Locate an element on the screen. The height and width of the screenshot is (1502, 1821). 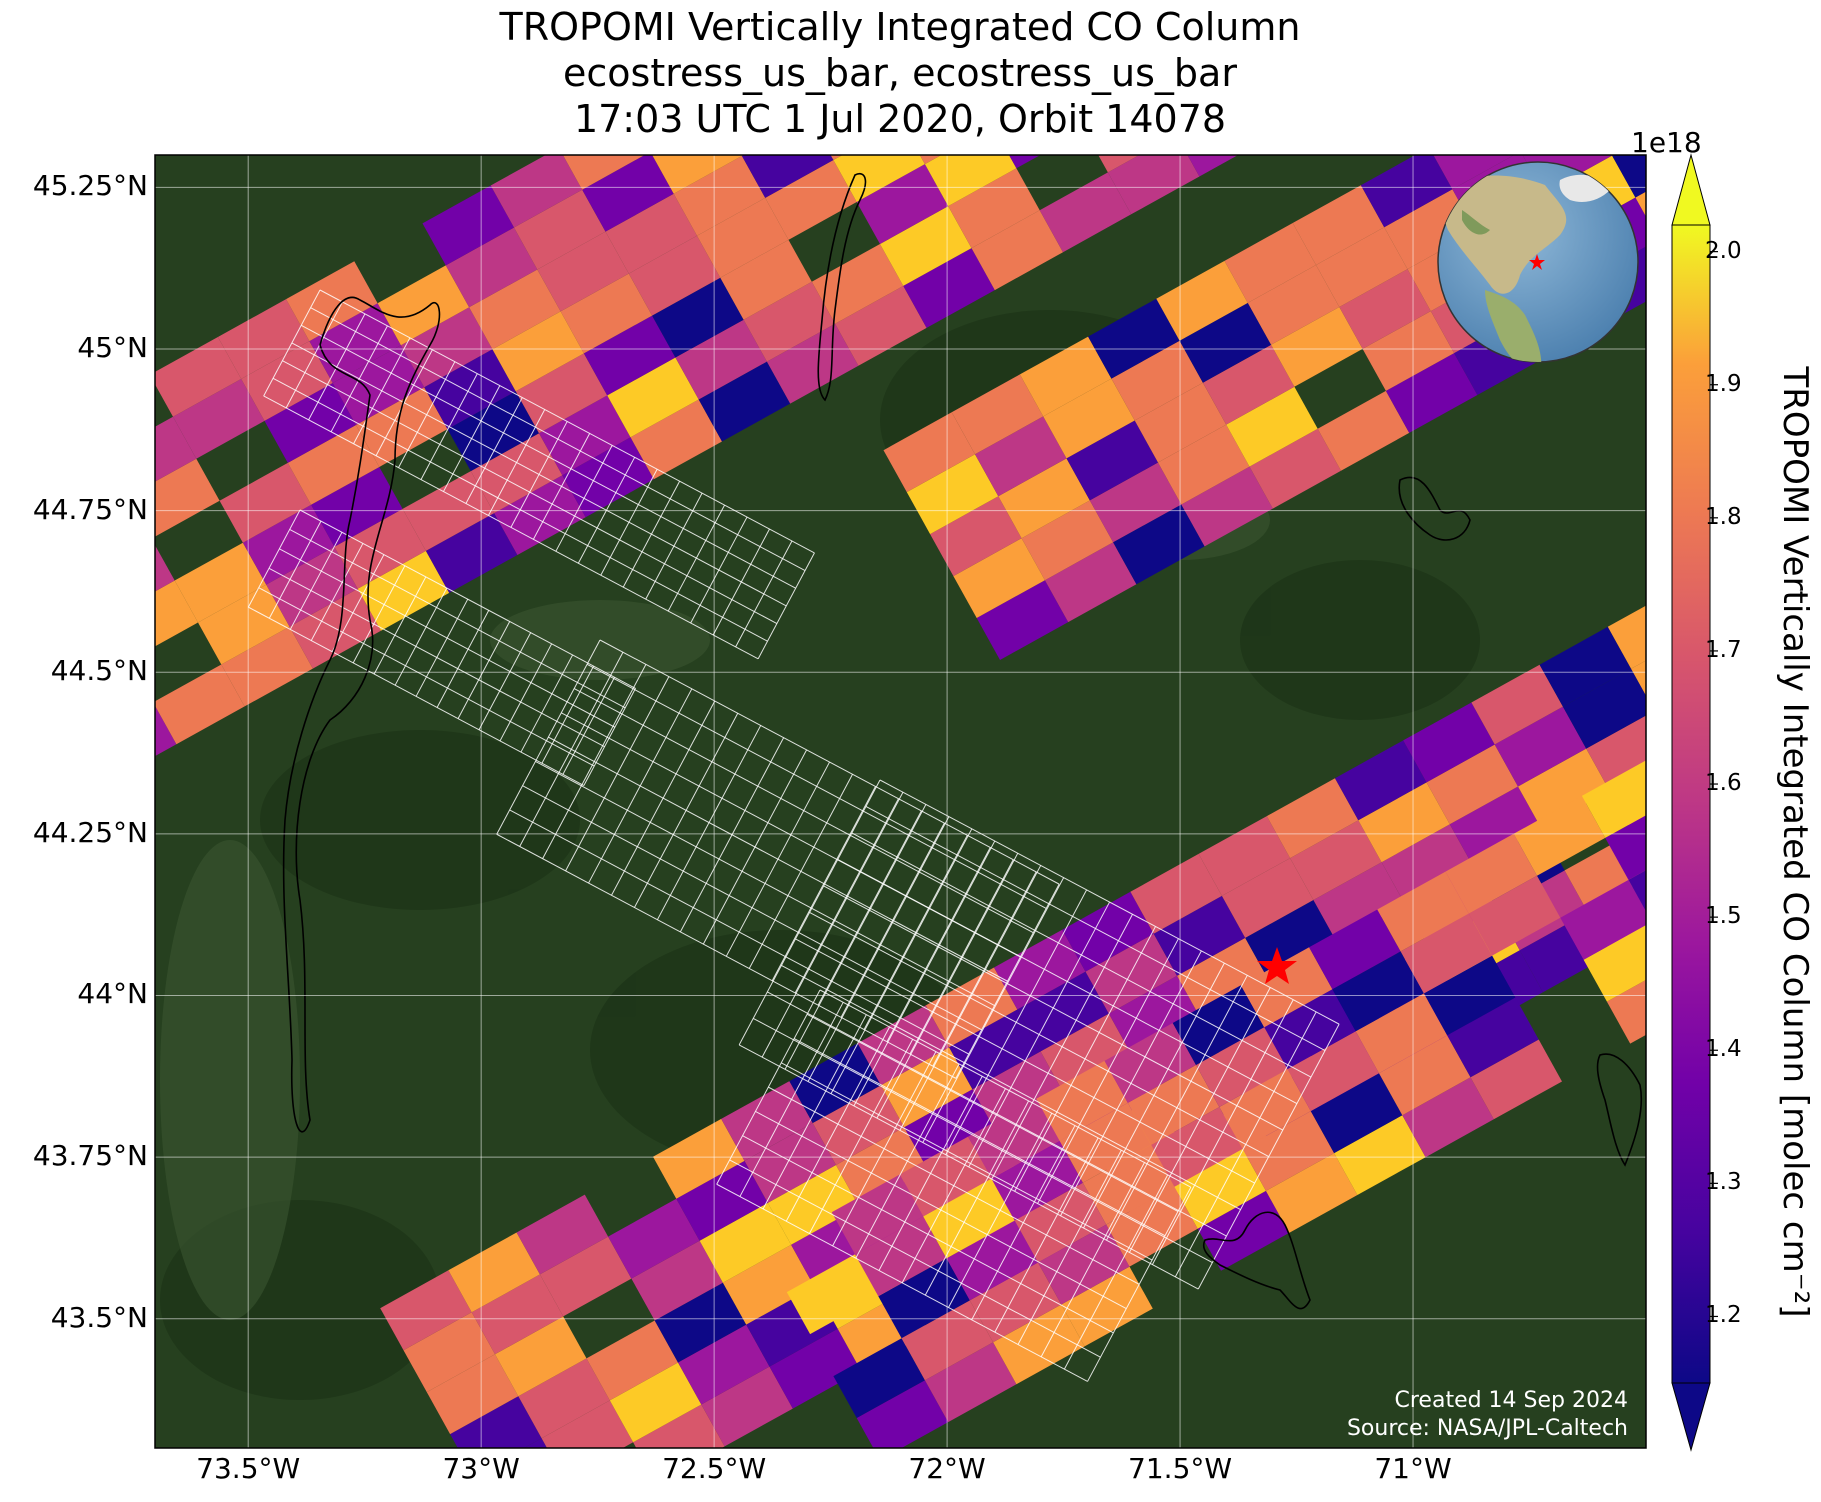
colorbar-exponent: 1e18 is located at coordinates (1666, 142).